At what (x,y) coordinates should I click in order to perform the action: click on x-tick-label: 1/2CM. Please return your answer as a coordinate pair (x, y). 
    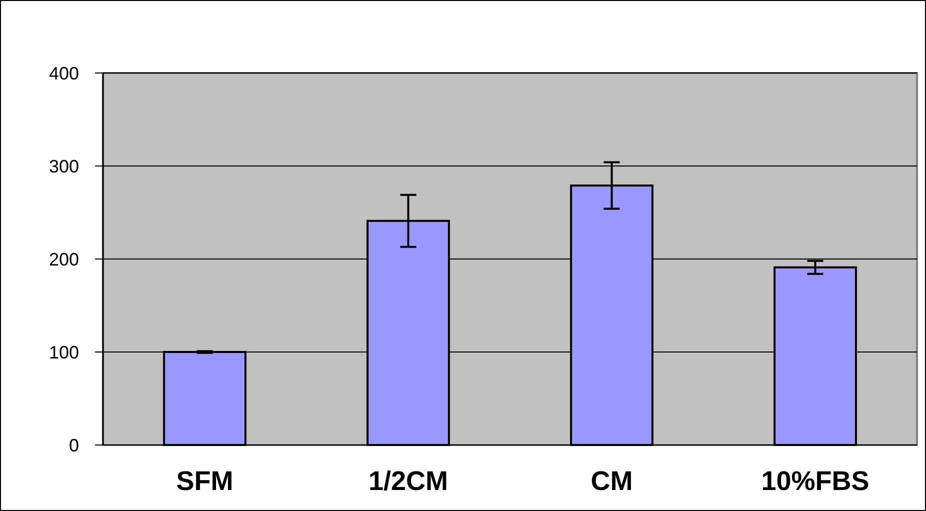
    Looking at the image, I should click on (408, 481).